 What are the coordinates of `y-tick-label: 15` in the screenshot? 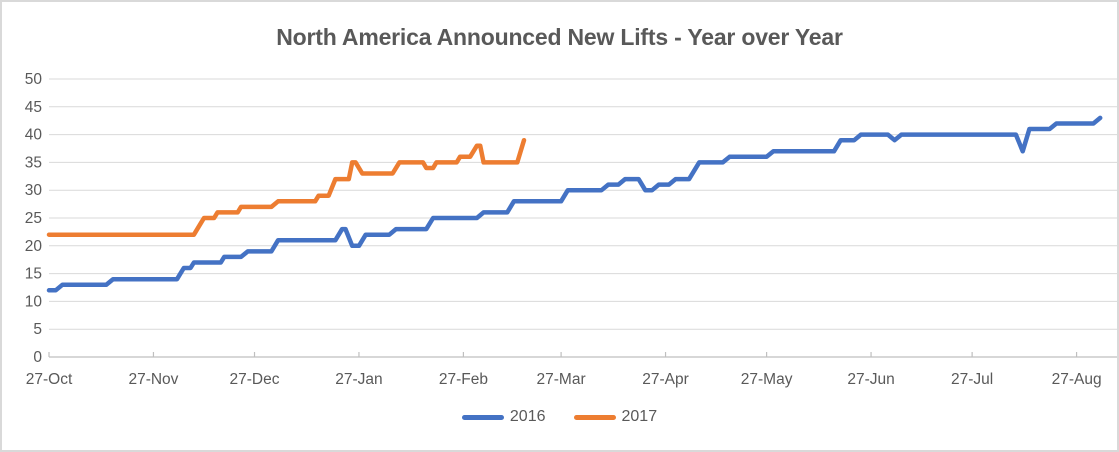 It's located at (33, 274).